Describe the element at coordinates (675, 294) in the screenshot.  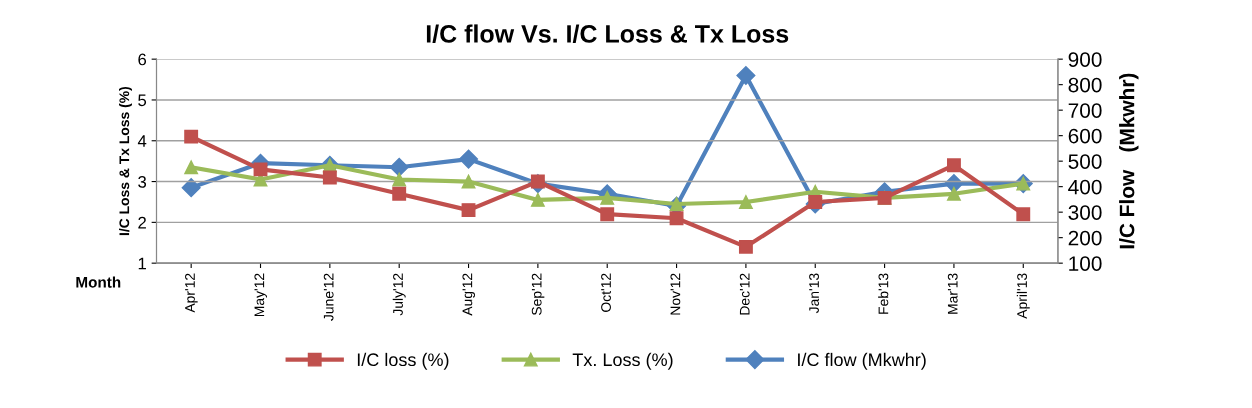
I see `x-tick-label: Nov'12` at that location.